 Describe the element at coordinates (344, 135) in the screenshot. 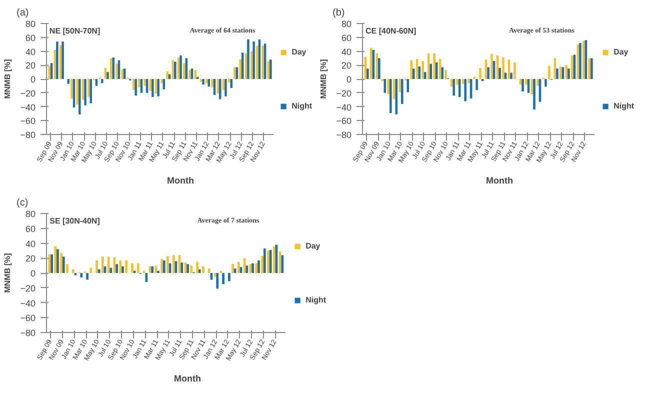

I see `y-tick-label: −80` at that location.